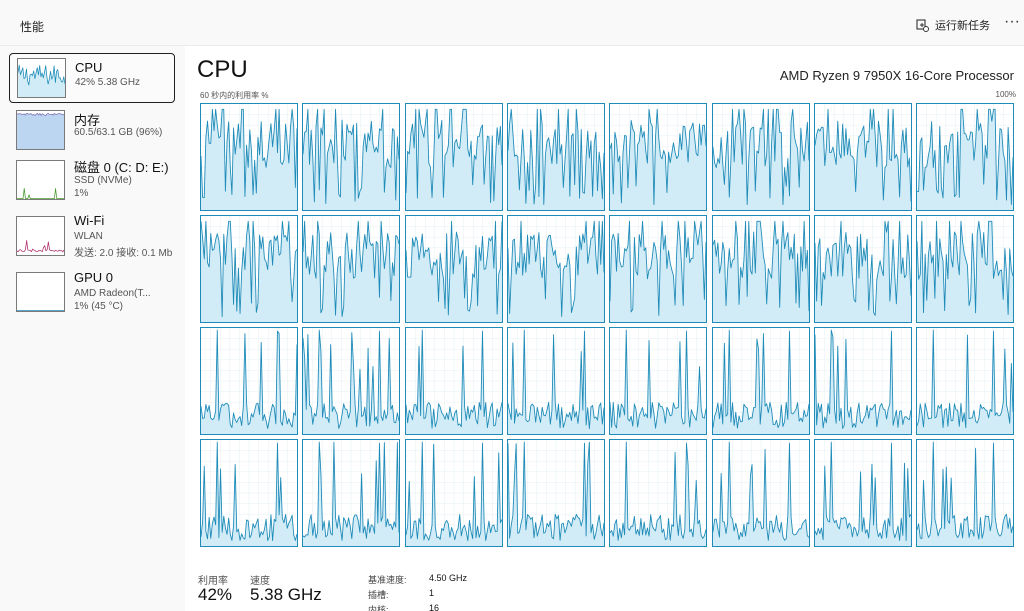  Describe the element at coordinates (378, 595) in the screenshot. I see `sockets-label: 插槽:` at that location.